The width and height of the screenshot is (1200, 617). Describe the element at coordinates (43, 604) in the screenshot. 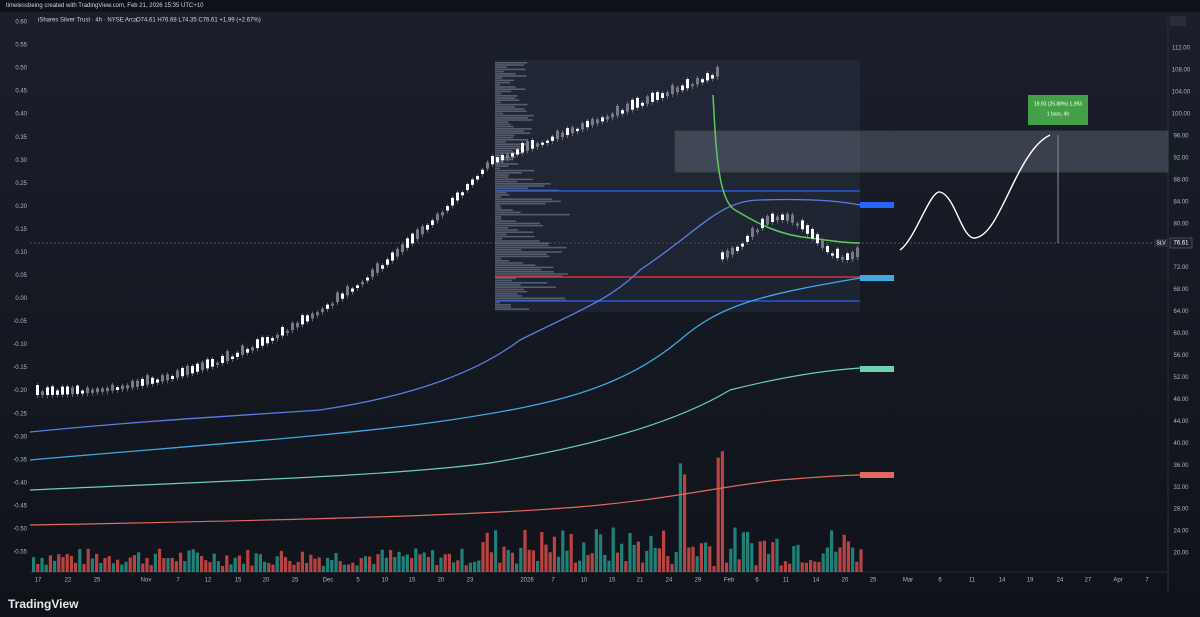

I see `brand-logo: TradingView` at that location.